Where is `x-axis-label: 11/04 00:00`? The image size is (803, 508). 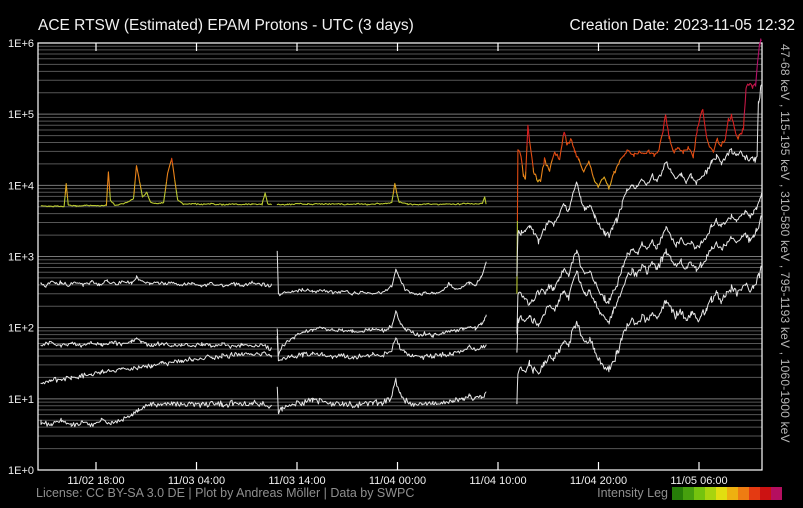 x-axis-label: 11/04 00:00 is located at coordinates (397, 481).